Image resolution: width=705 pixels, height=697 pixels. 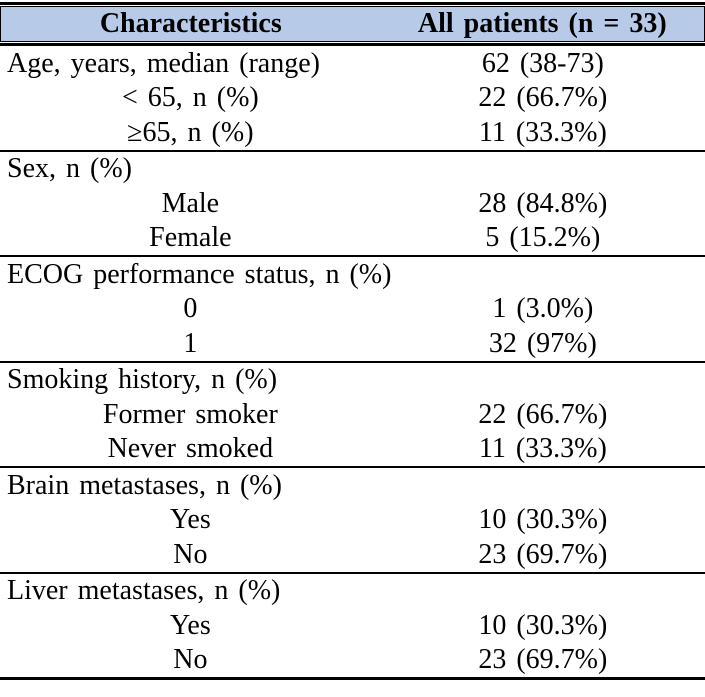 I want to click on bottom-rule, so click(x=352, y=678).